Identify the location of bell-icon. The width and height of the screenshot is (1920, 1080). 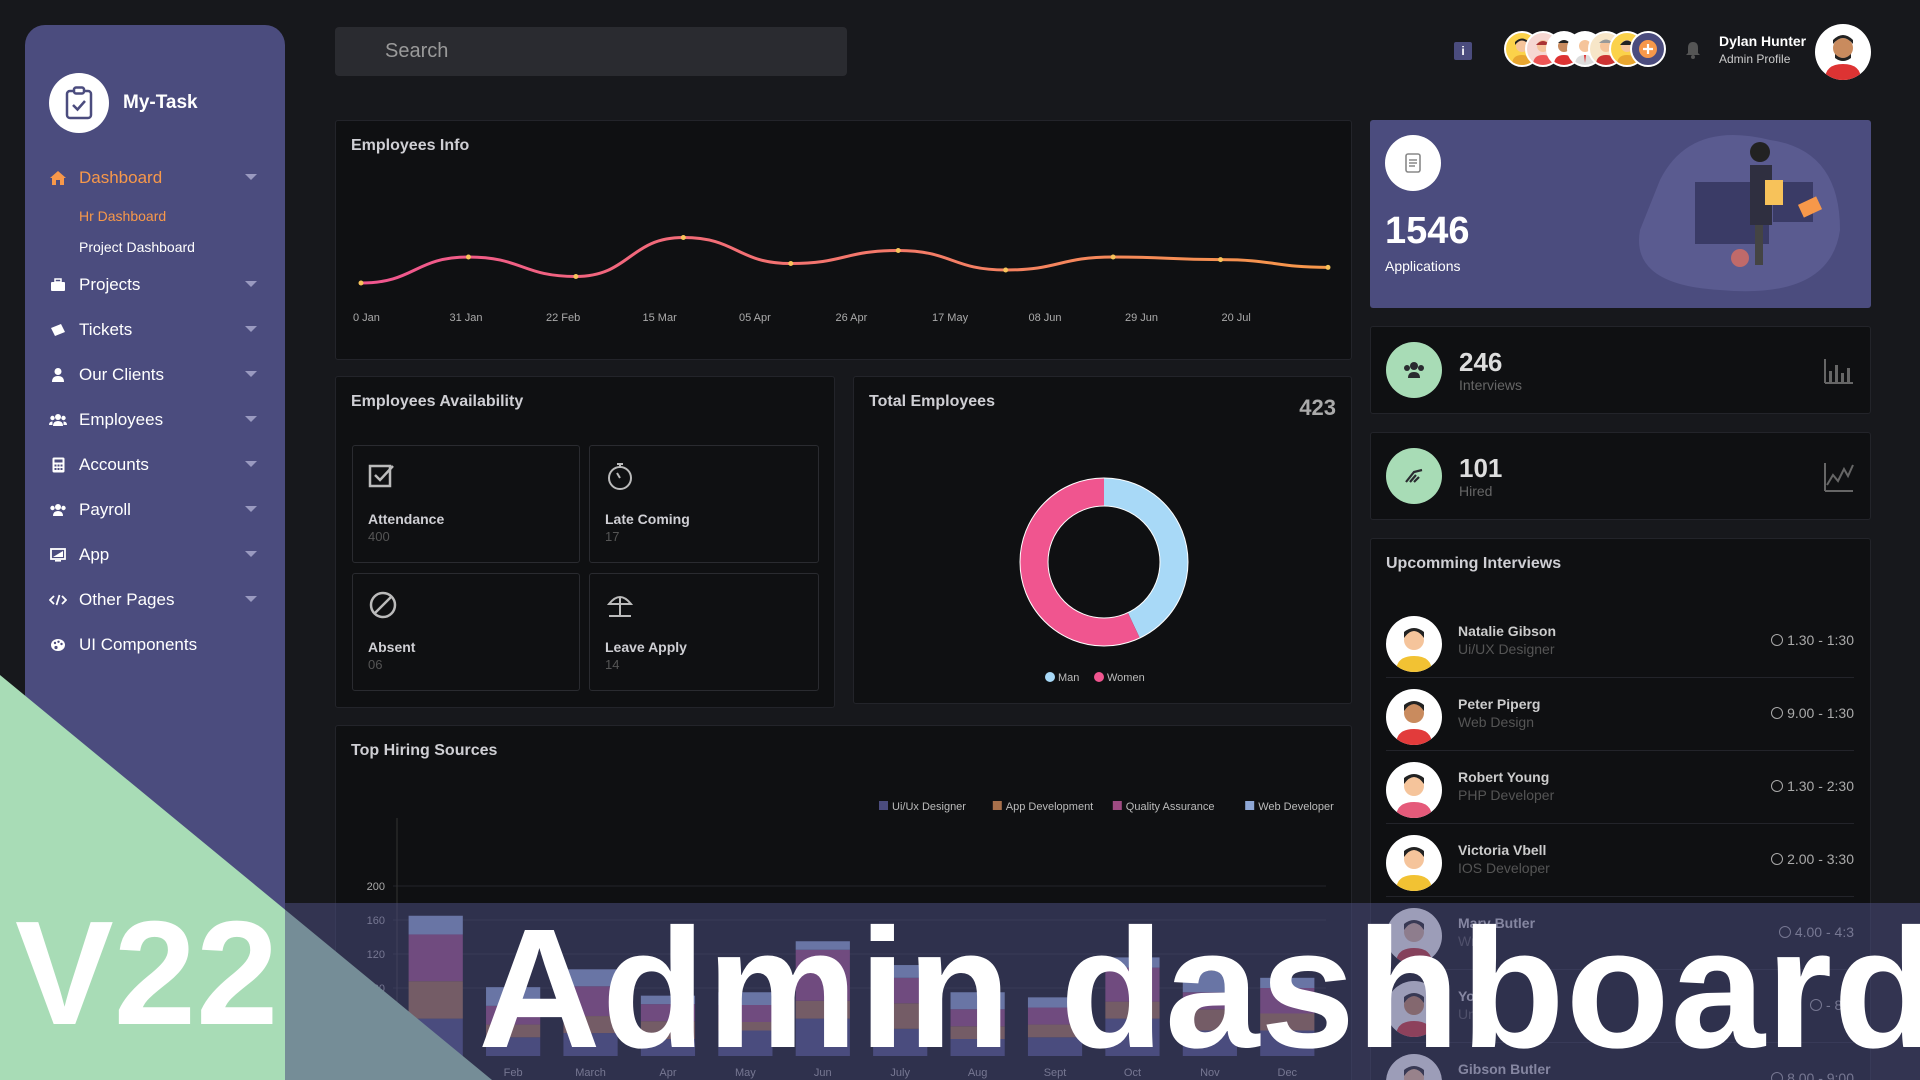
(1693, 52).